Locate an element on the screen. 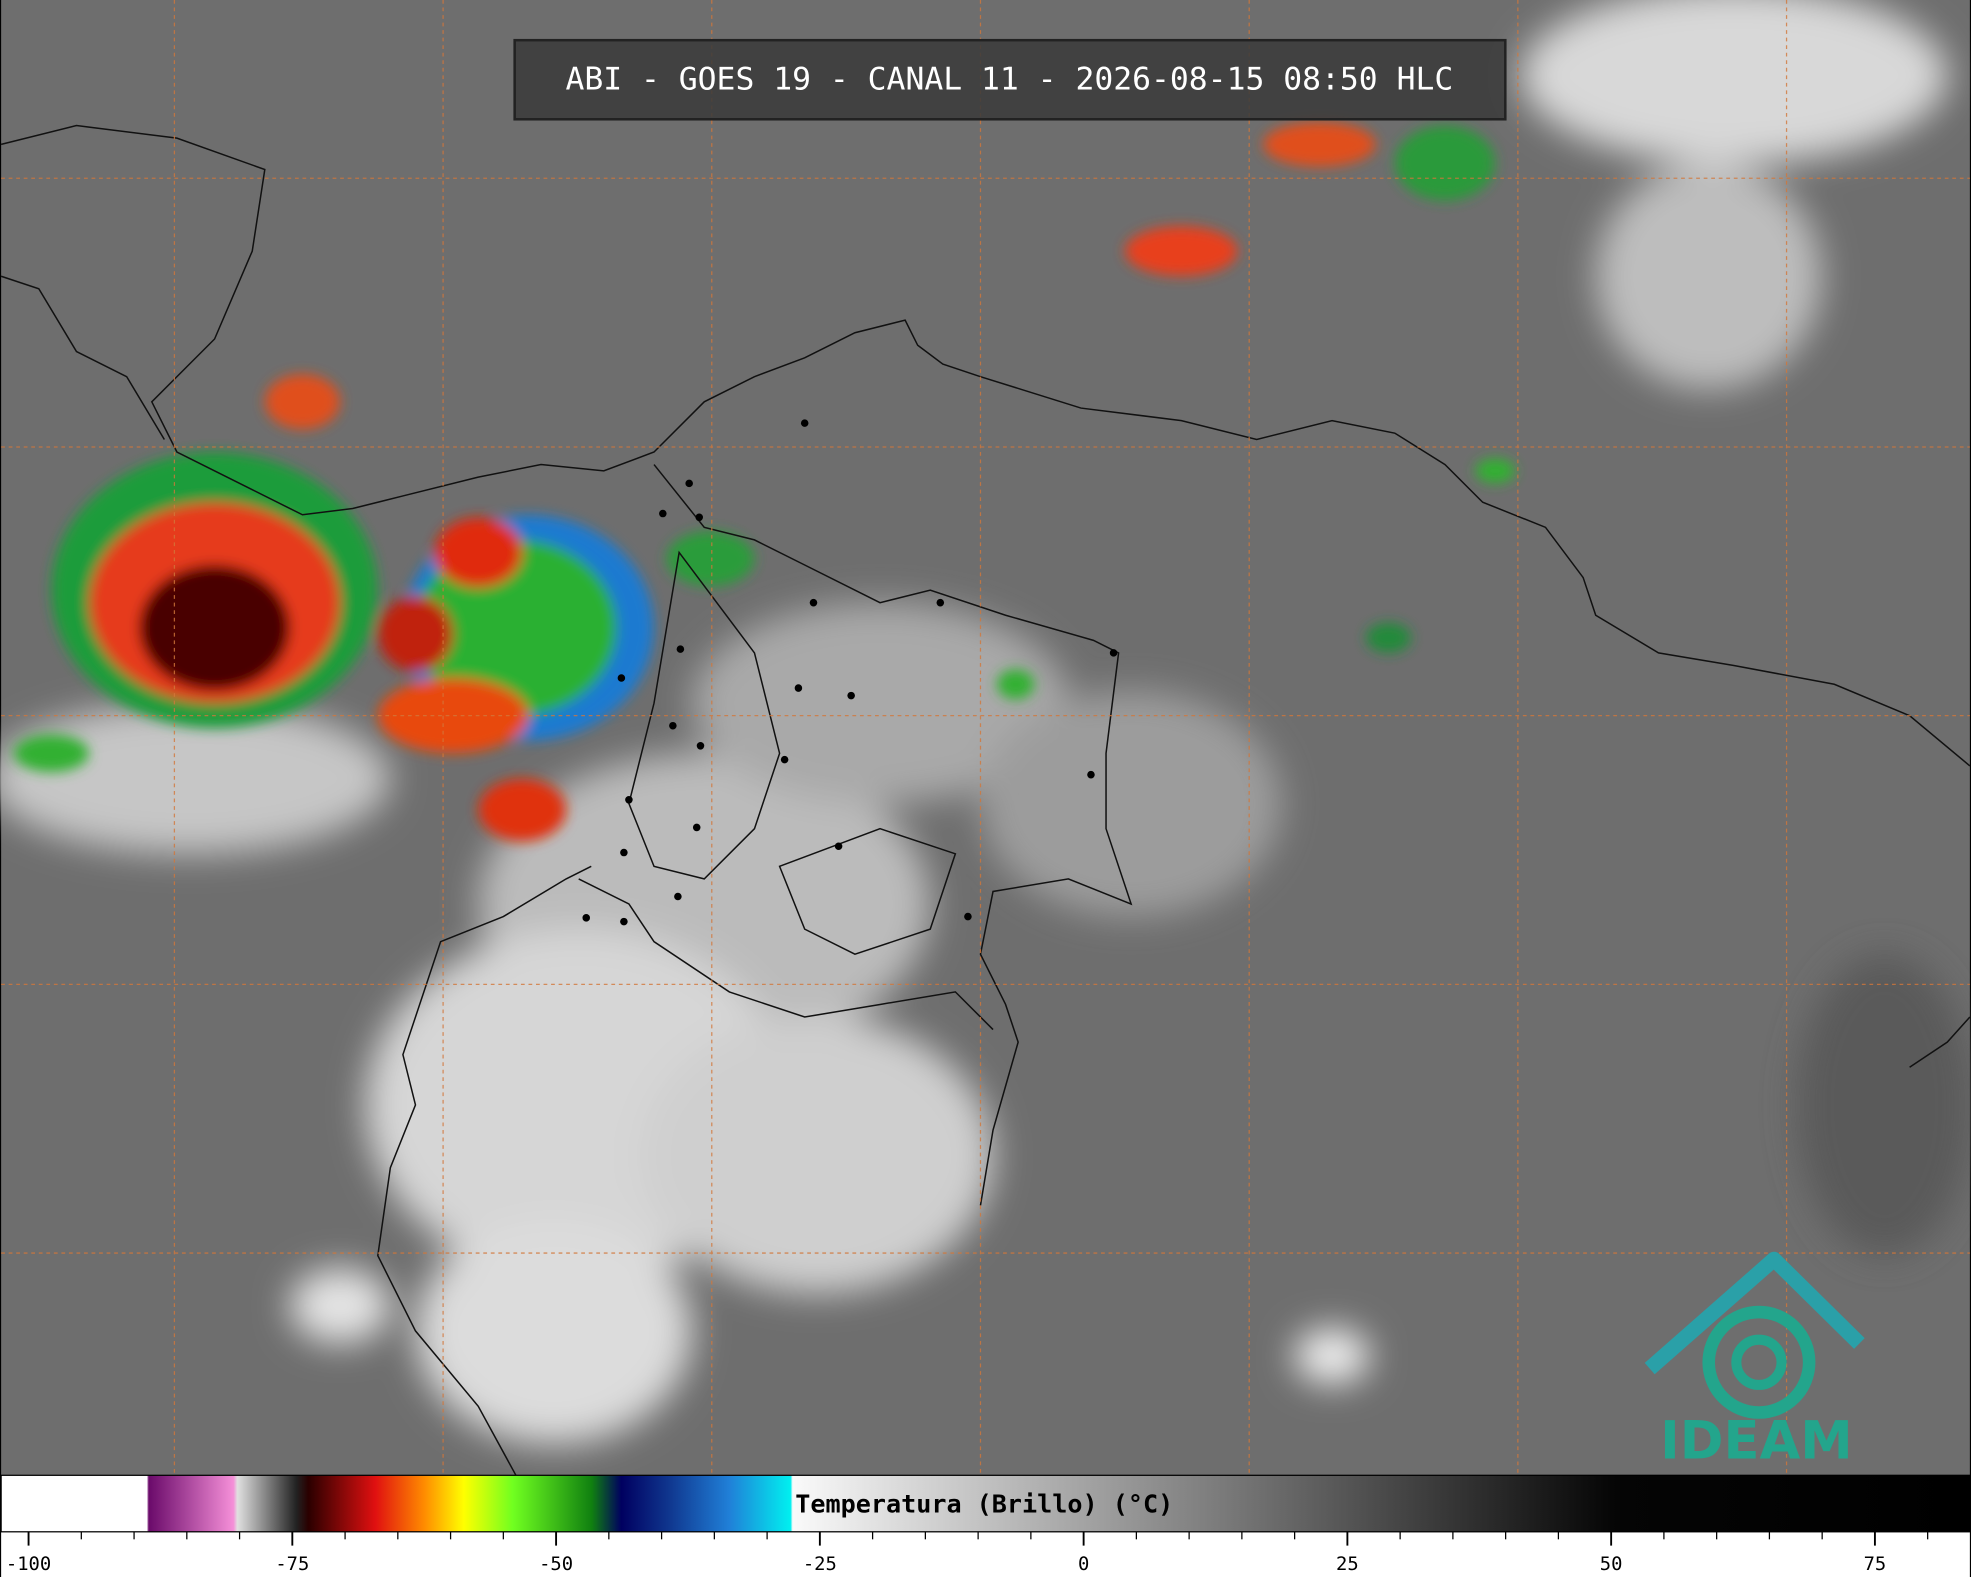  colorbar-tick-label: -50 is located at coordinates (556, 1564).